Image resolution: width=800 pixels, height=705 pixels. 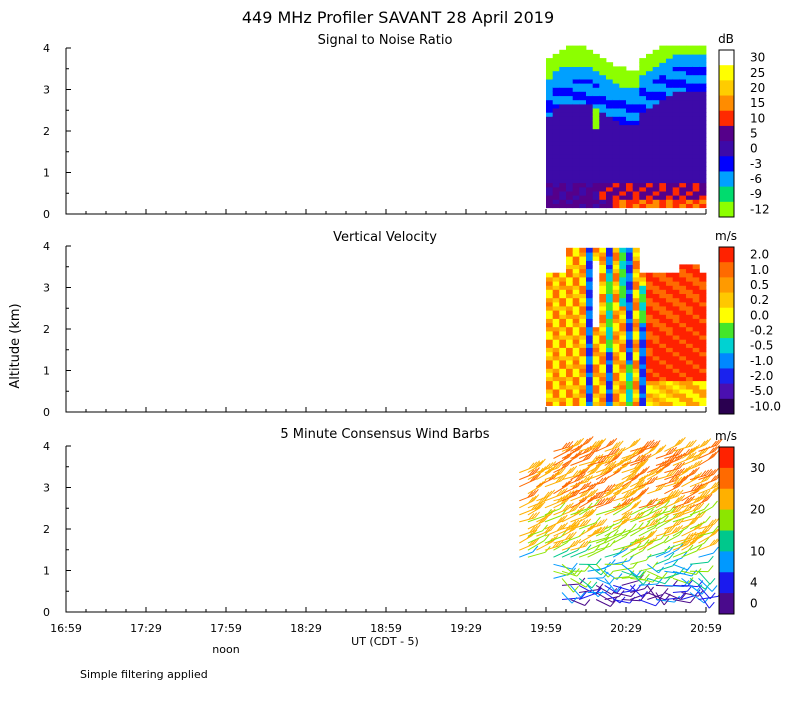 What do you see at coordinates (46, 288) in the screenshot?
I see `y-tick-label: 3` at bounding box center [46, 288].